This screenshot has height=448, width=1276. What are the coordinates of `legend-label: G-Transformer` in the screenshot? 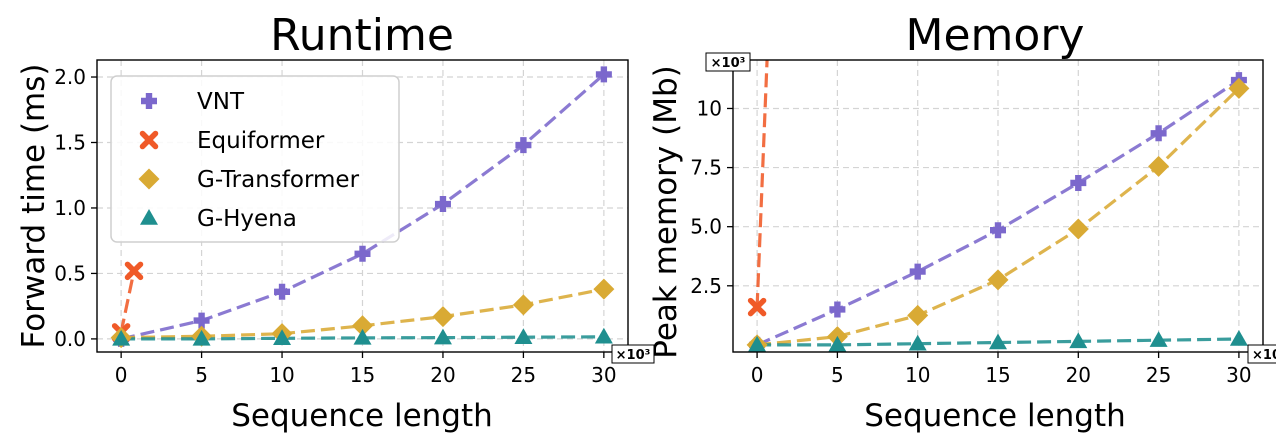 It's located at (278, 180).